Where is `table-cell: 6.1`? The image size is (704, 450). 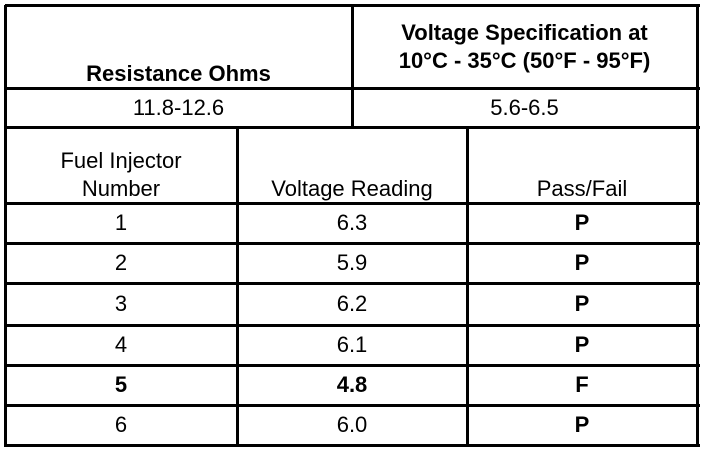 table-cell: 6.1 is located at coordinates (352, 345).